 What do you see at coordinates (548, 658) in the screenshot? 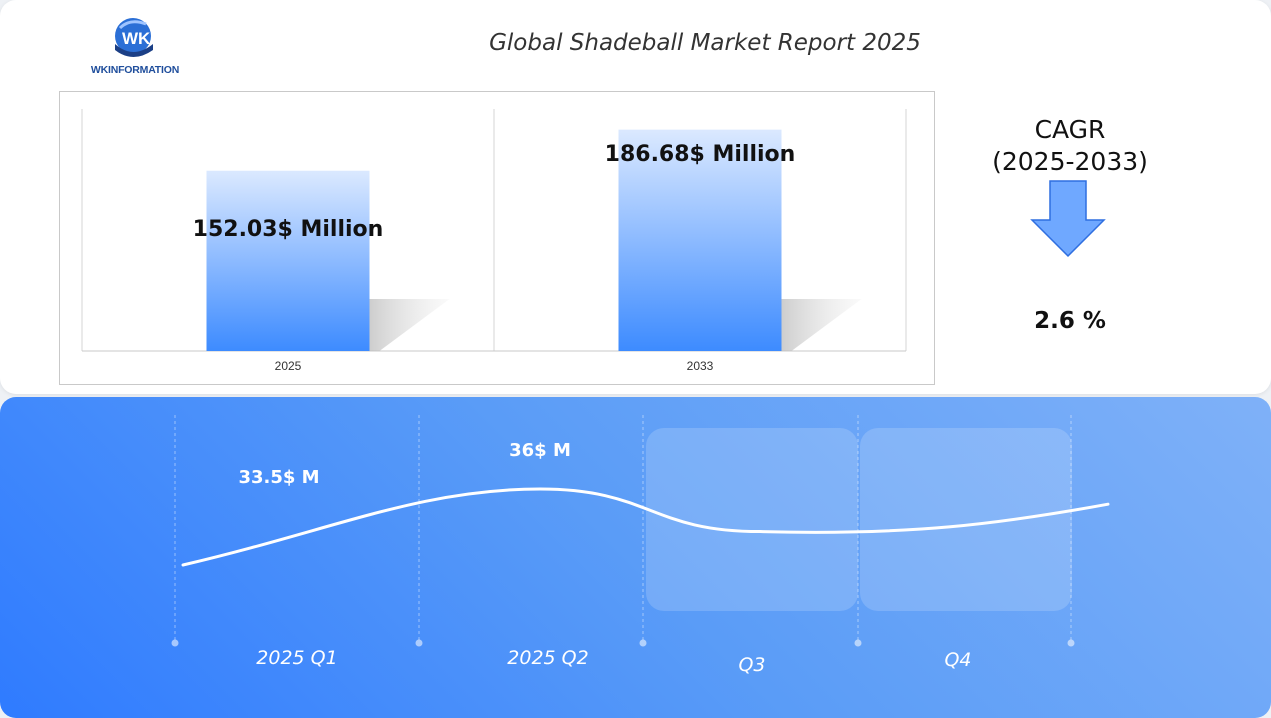
I see `quarter-label: 2025 Q2` at bounding box center [548, 658].